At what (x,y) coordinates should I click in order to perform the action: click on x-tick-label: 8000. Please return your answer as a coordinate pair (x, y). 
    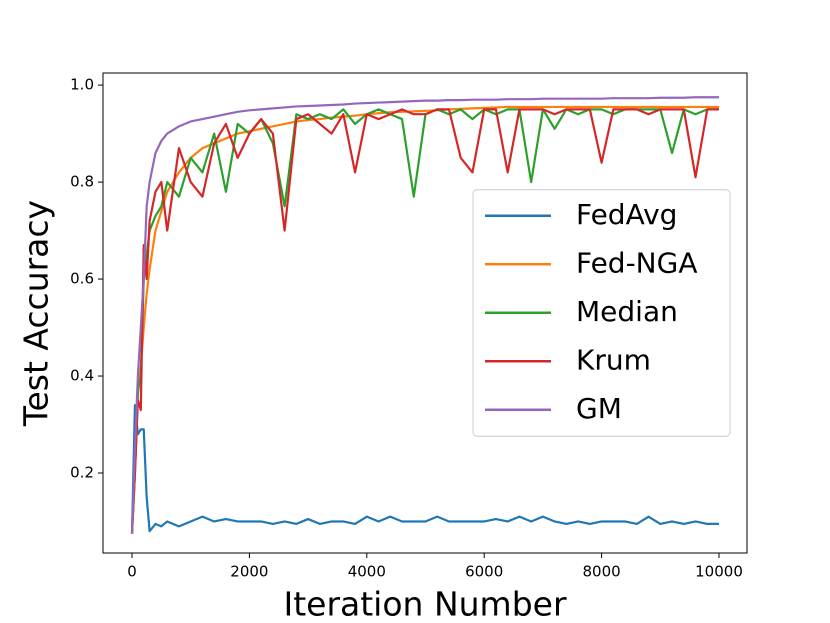
    Looking at the image, I should click on (602, 572).